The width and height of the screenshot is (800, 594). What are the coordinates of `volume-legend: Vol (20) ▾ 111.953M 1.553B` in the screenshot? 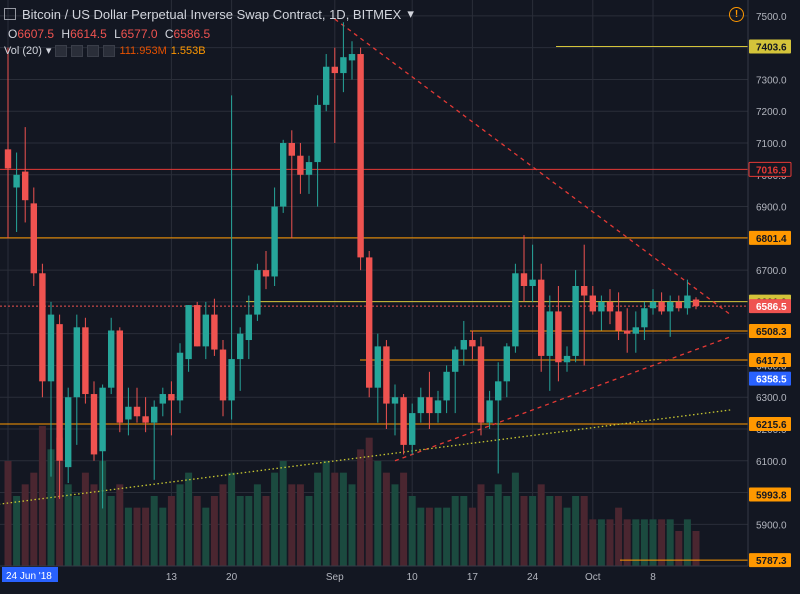 It's located at (105, 50).